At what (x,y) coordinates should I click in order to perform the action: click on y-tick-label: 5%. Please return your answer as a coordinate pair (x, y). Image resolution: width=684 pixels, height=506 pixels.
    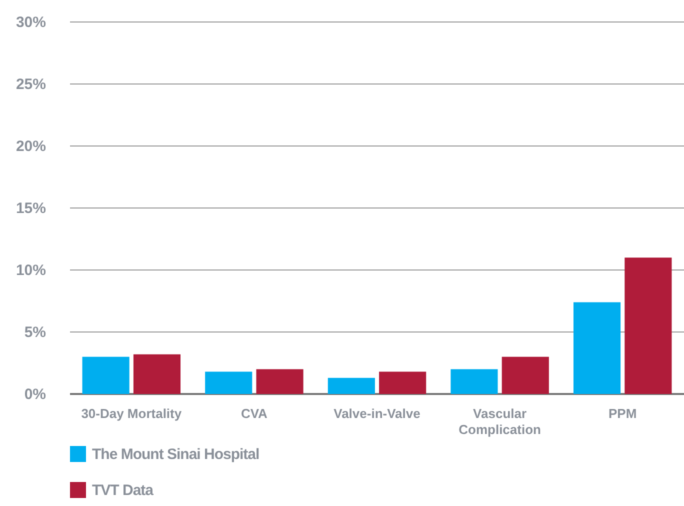
    Looking at the image, I should click on (35, 332).